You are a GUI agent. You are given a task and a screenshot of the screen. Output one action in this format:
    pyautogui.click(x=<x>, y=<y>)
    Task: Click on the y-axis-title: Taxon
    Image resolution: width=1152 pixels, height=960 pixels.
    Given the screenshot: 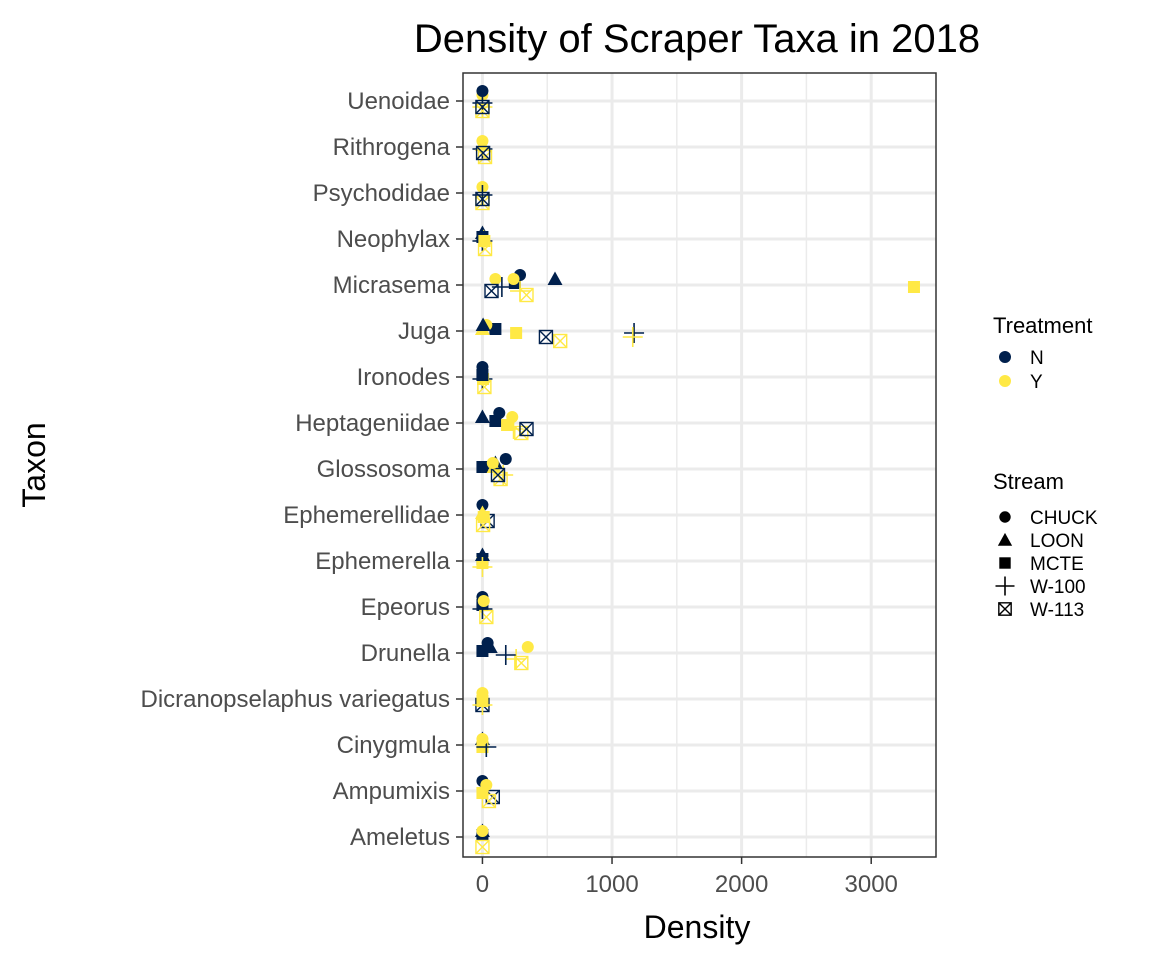 What is the action you would take?
    pyautogui.click(x=34, y=464)
    